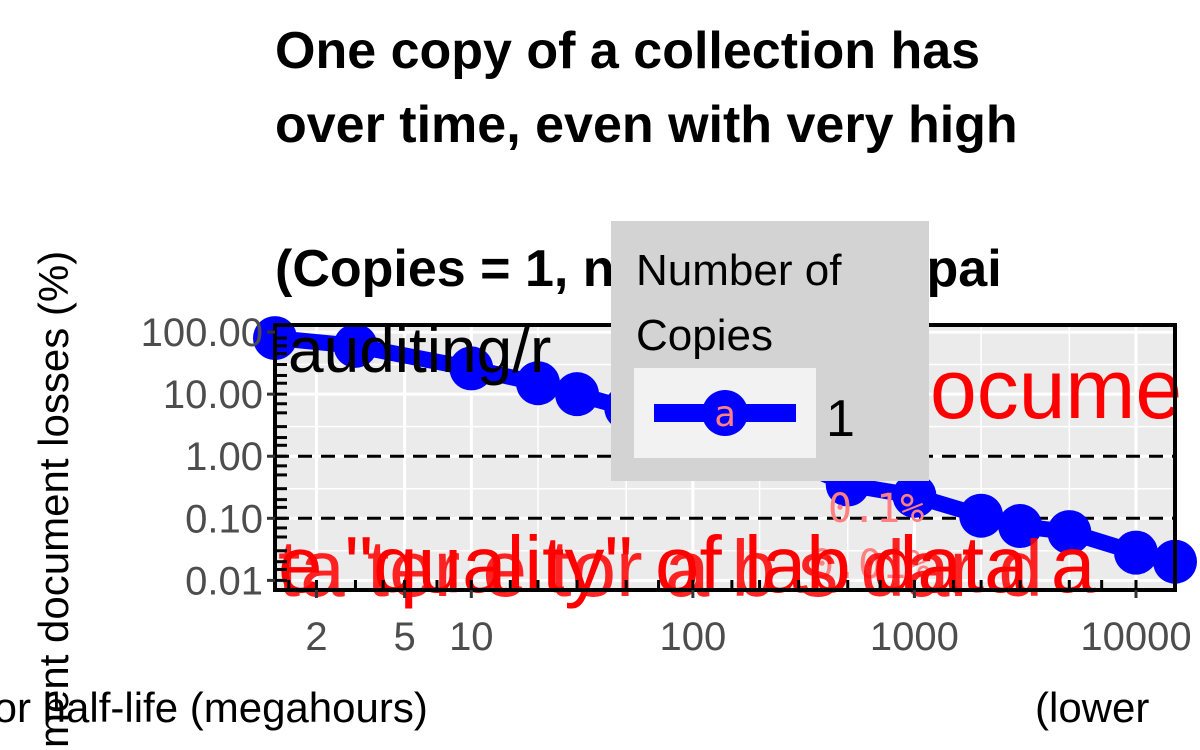 The width and height of the screenshot is (1200, 750). I want to click on legend-title-line-1: Number of, so click(739, 270).